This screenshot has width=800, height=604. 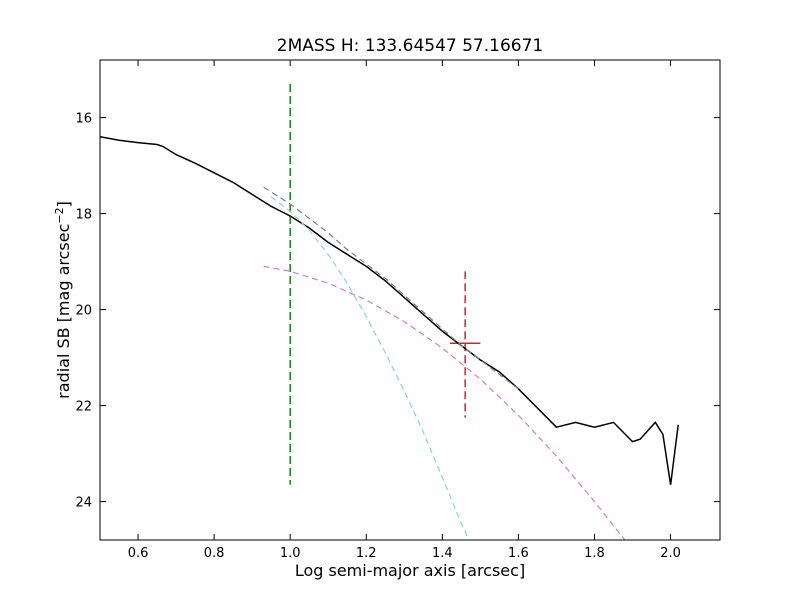 What do you see at coordinates (214, 553) in the screenshot?
I see `x-tick-label: 0.8` at bounding box center [214, 553].